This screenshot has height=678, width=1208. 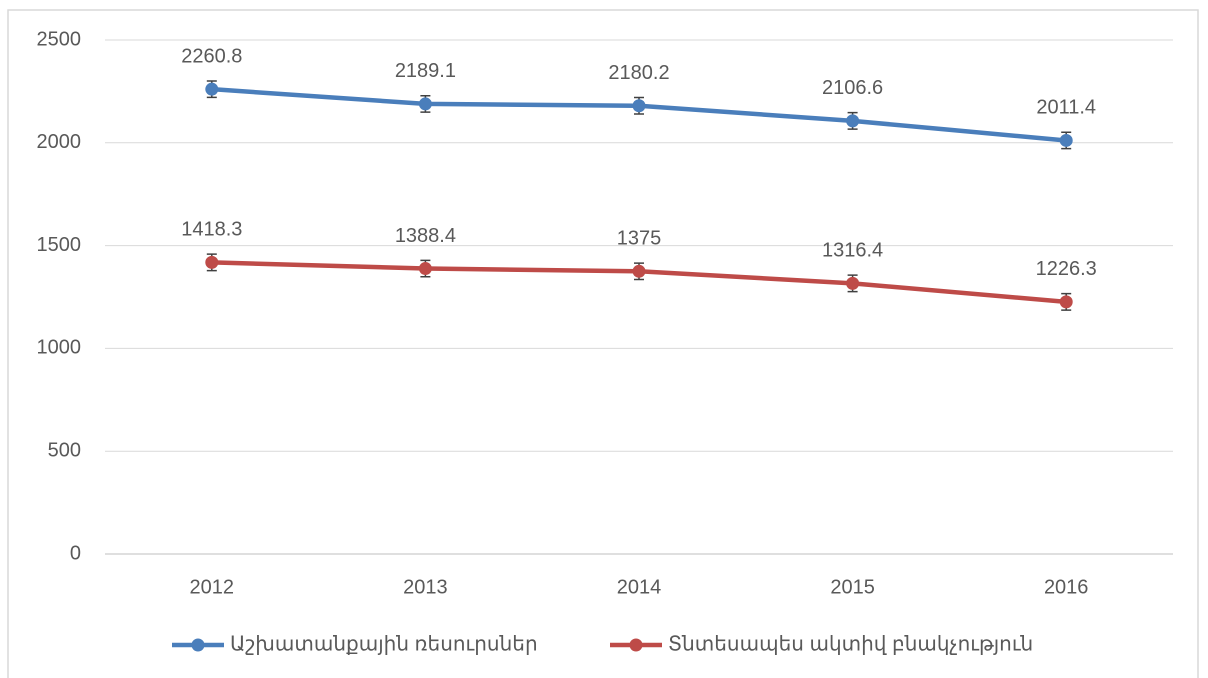 What do you see at coordinates (212, 587) in the screenshot?
I see `x-tick-label: 2012` at bounding box center [212, 587].